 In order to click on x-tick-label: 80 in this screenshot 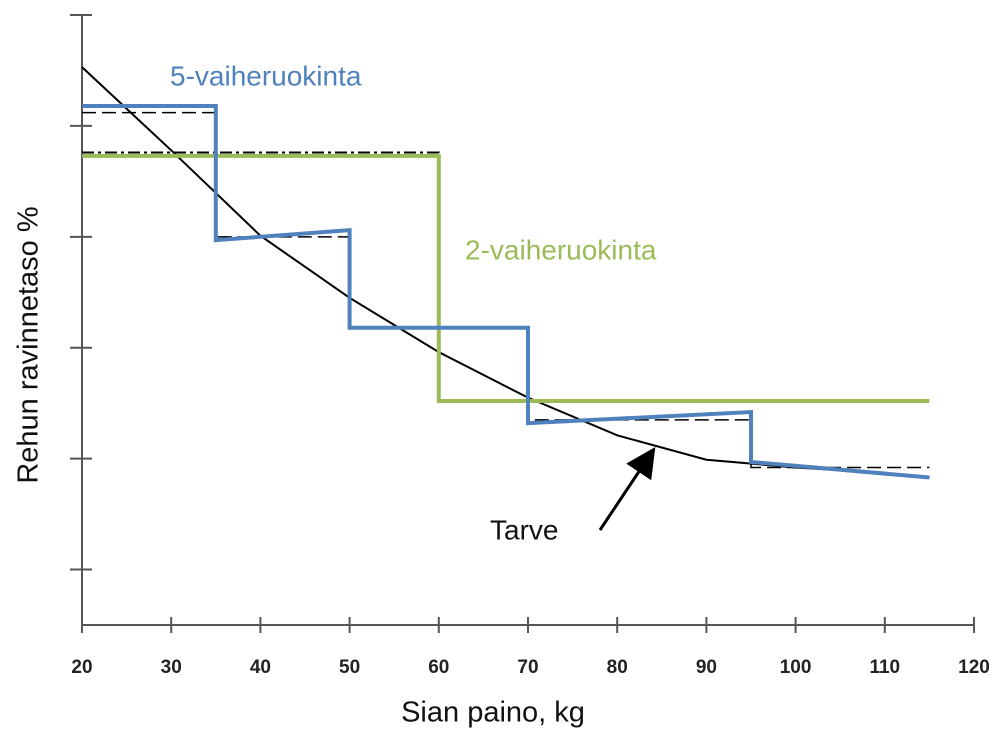, I will do `click(617, 667)`.